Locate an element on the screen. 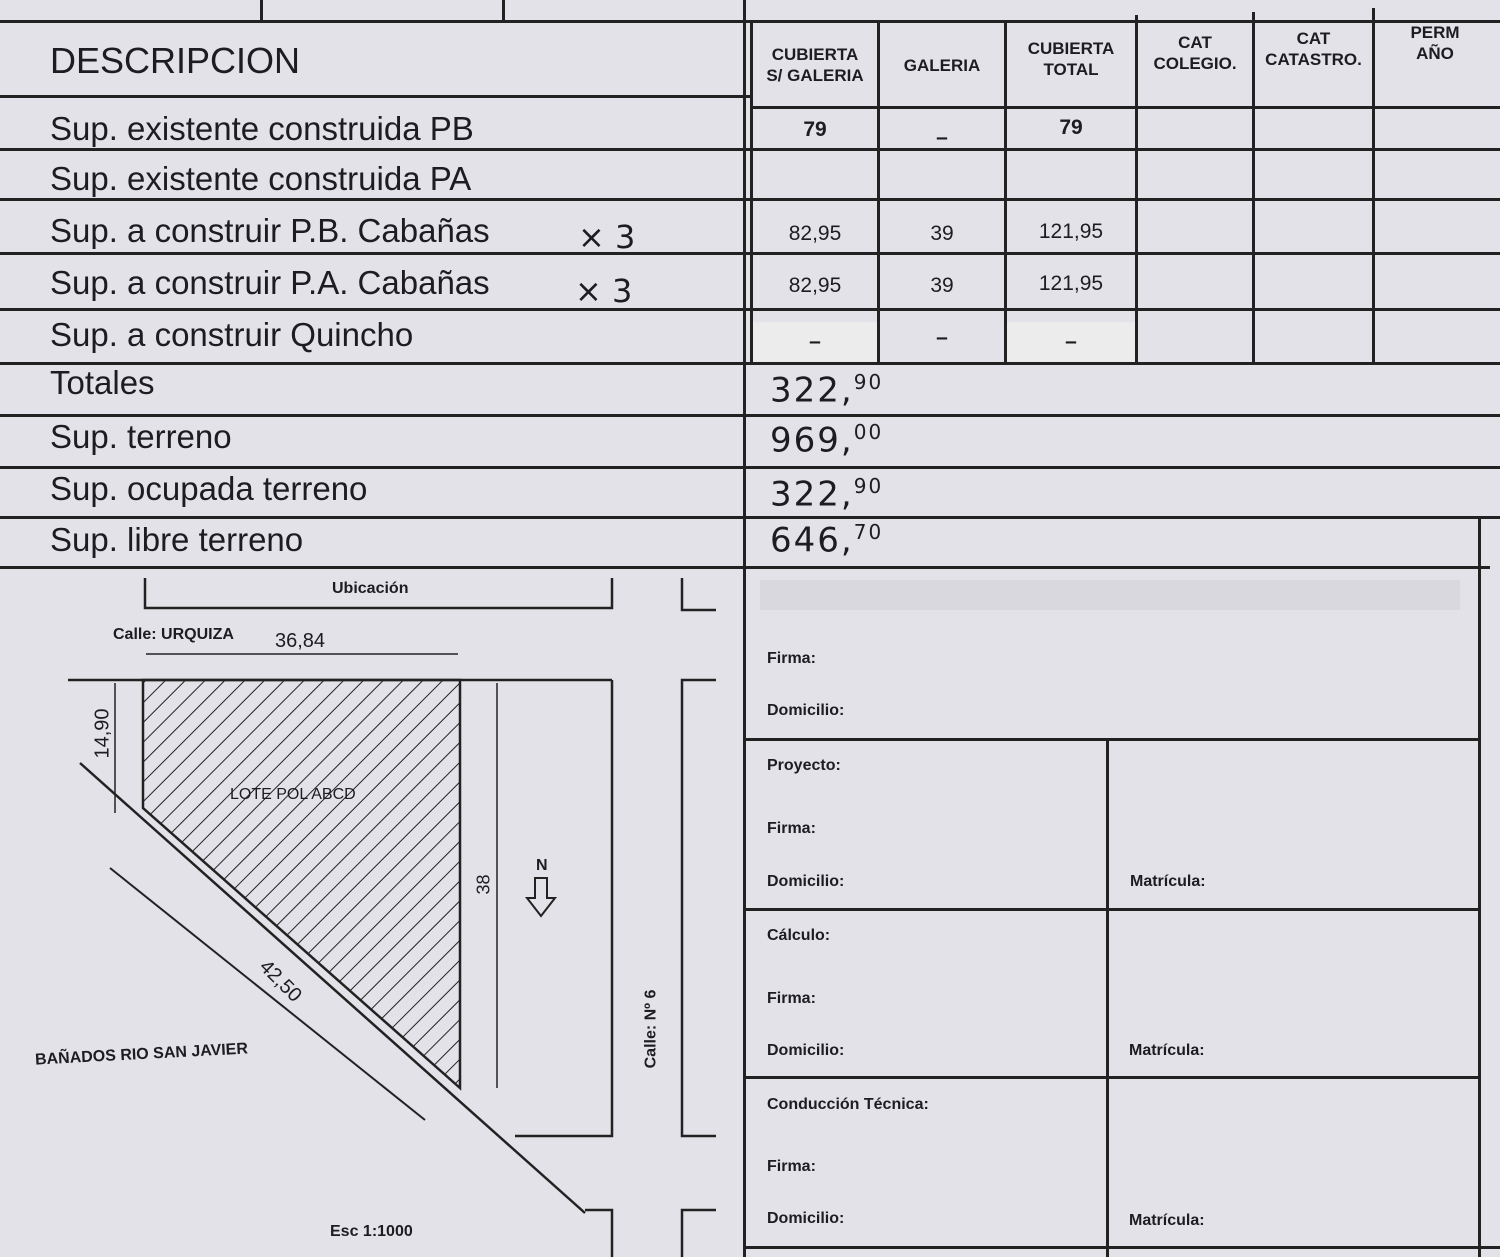  calculo-matricula-label: Matrícula: is located at coordinates (1167, 1050).